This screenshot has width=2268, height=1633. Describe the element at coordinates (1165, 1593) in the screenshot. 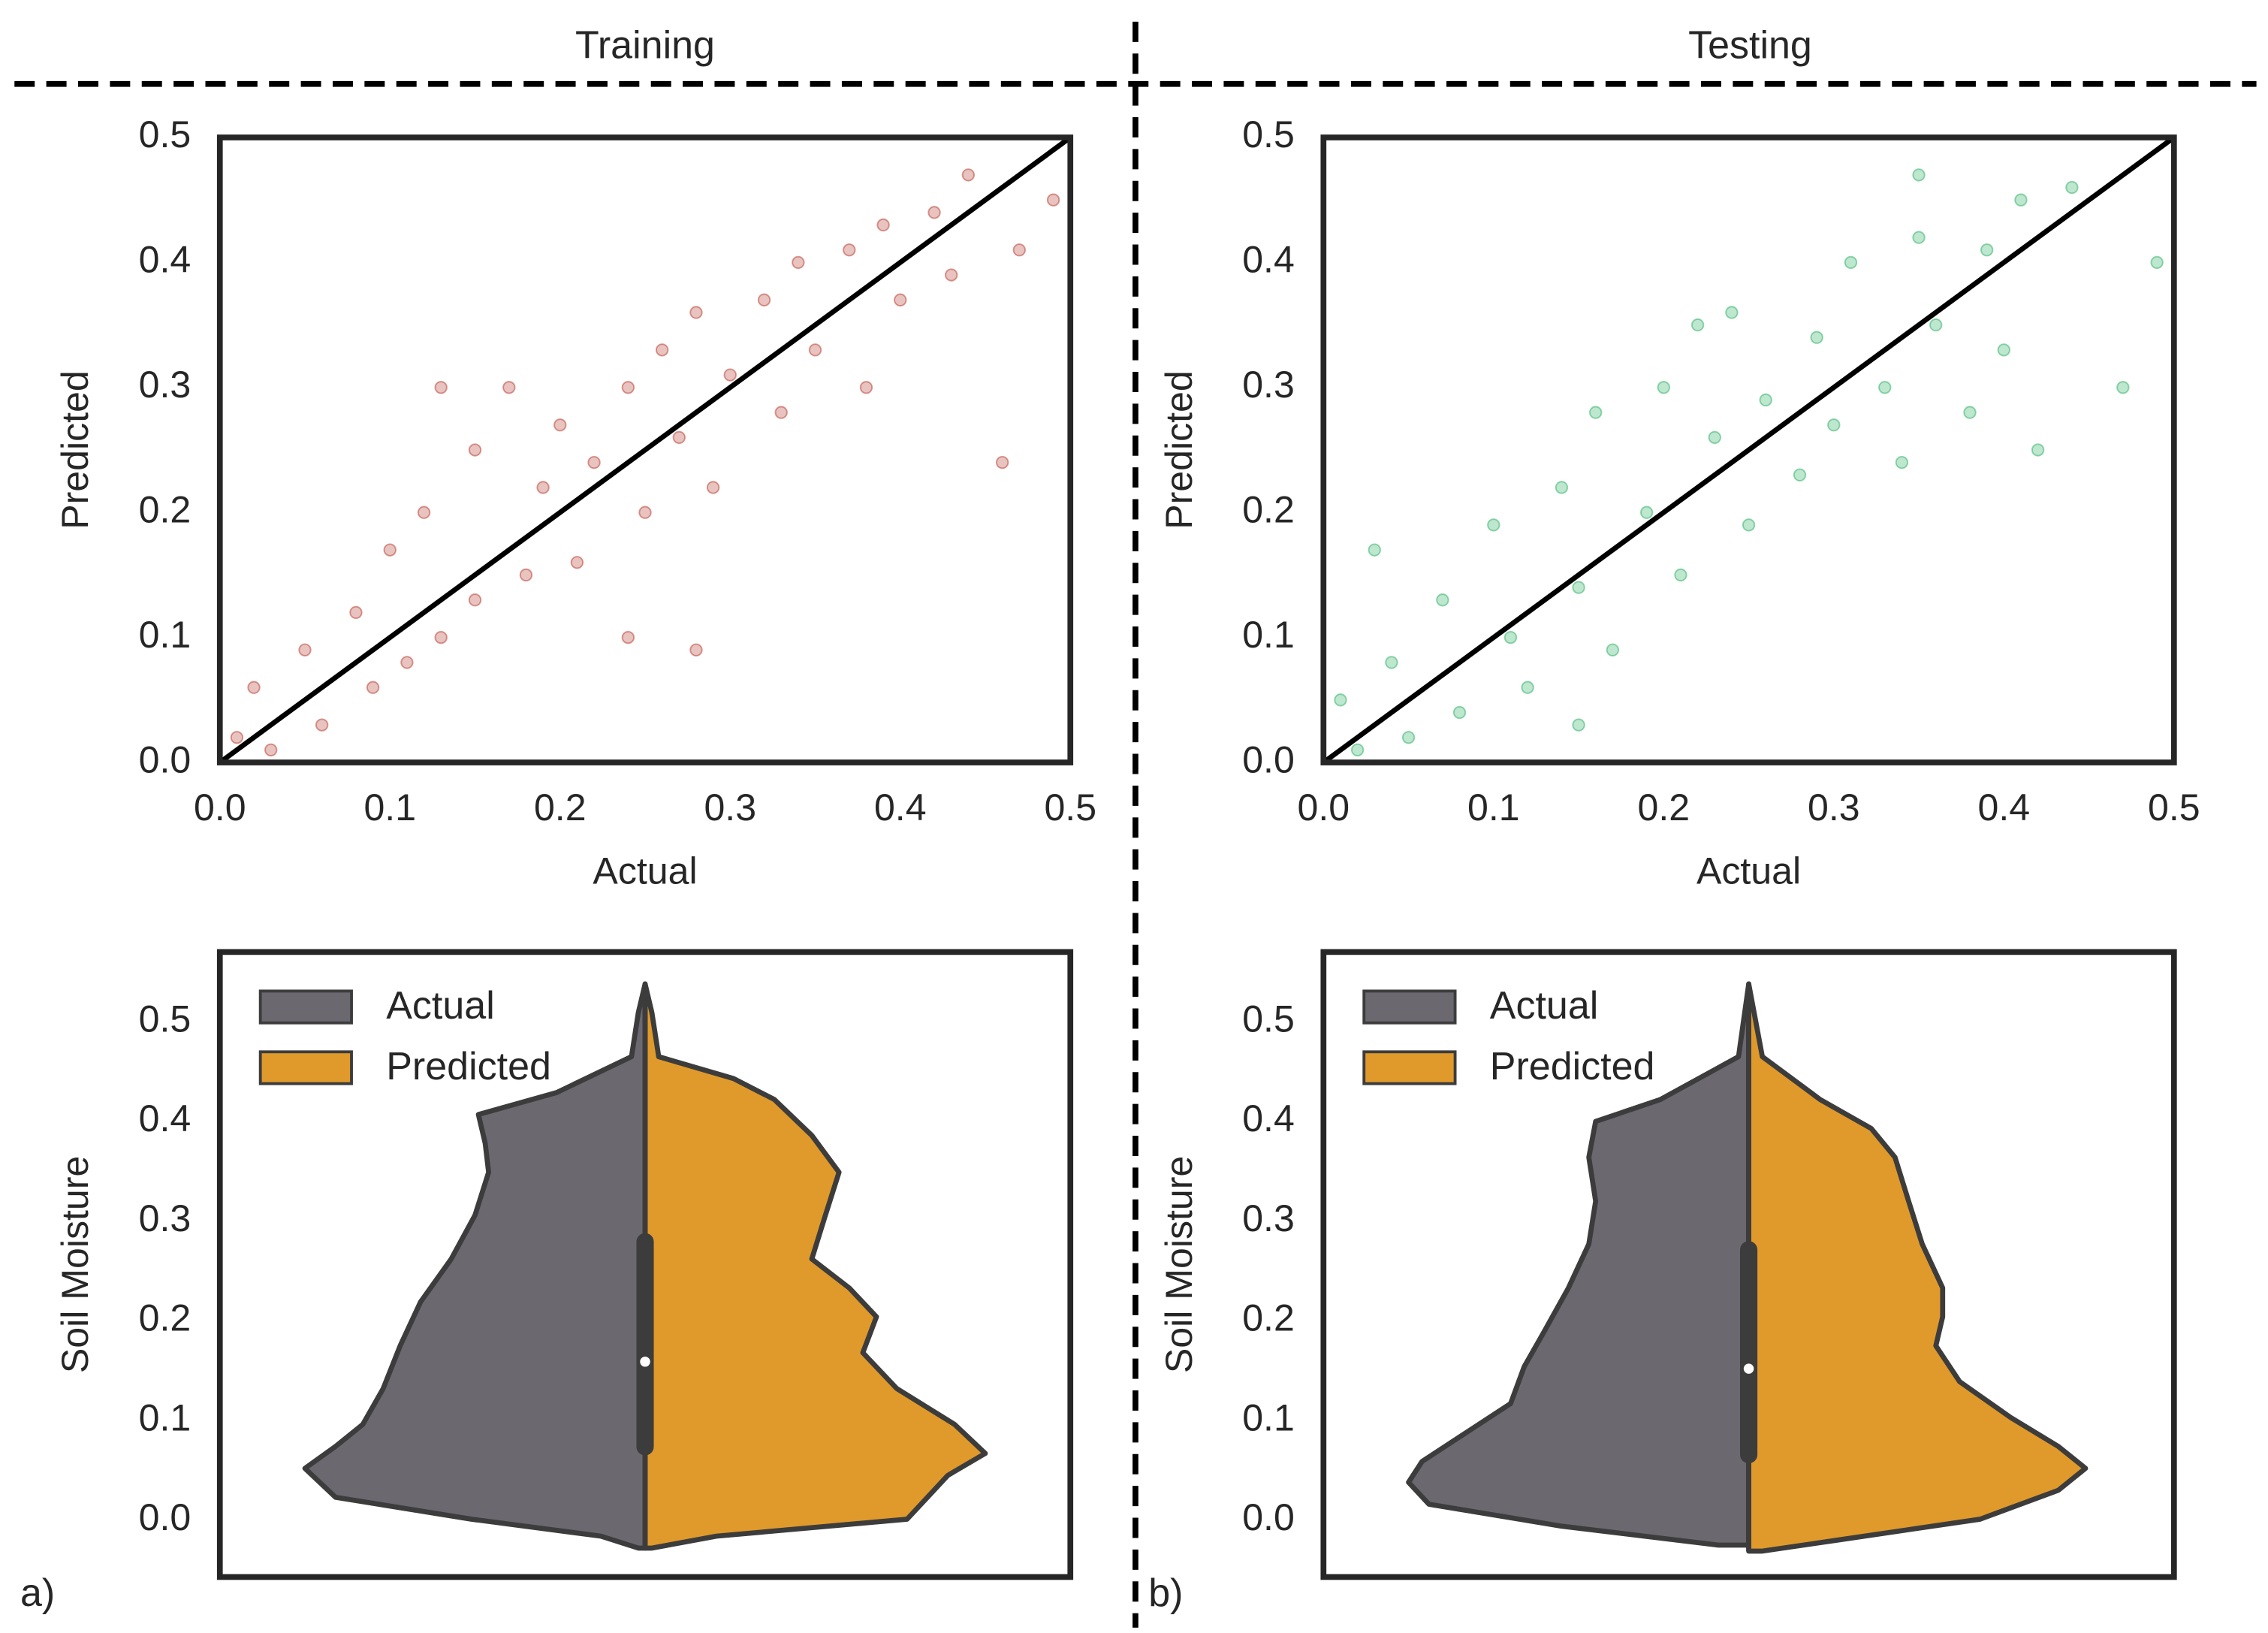

I see `panel-label: b)` at that location.